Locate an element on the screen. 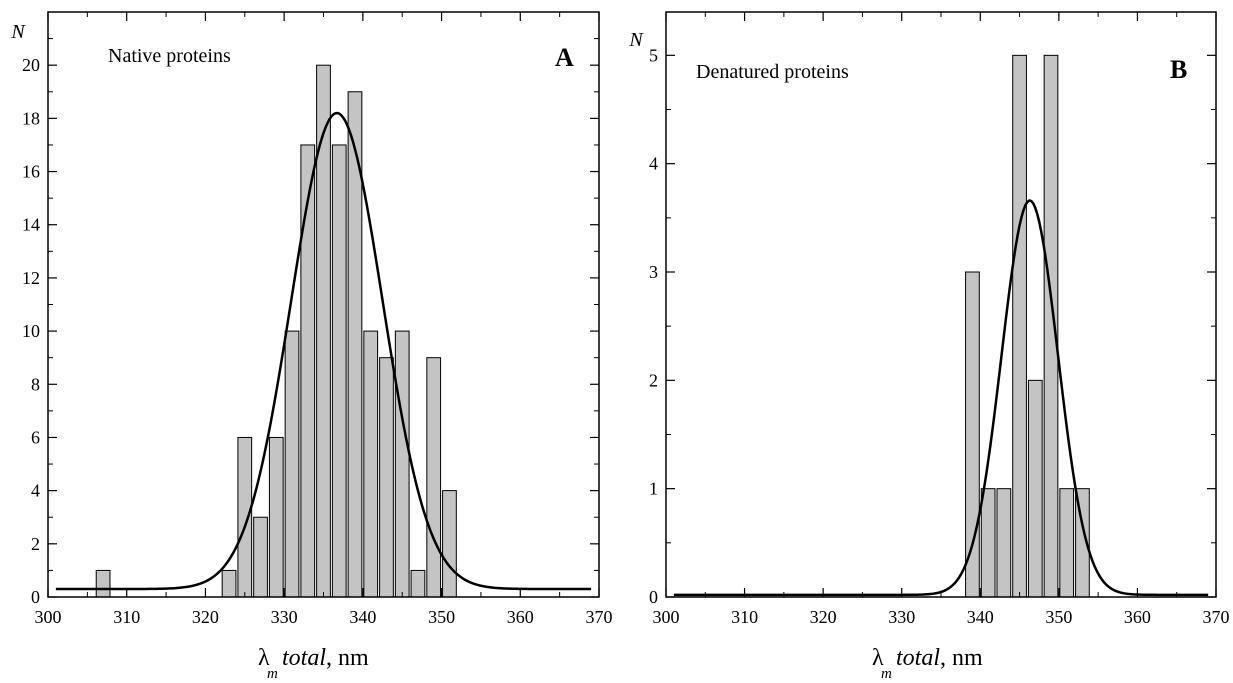 The width and height of the screenshot is (1233, 683). y-tick-label: 5 is located at coordinates (653, 55).